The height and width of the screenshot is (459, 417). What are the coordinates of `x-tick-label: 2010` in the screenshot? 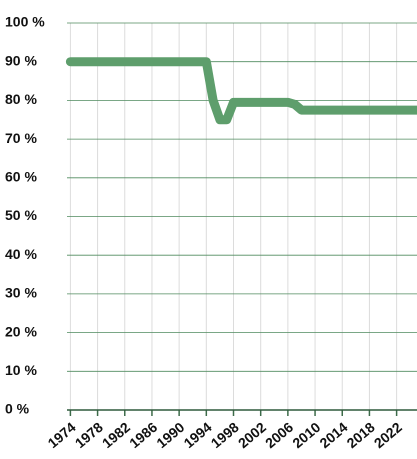 It's located at (306, 435).